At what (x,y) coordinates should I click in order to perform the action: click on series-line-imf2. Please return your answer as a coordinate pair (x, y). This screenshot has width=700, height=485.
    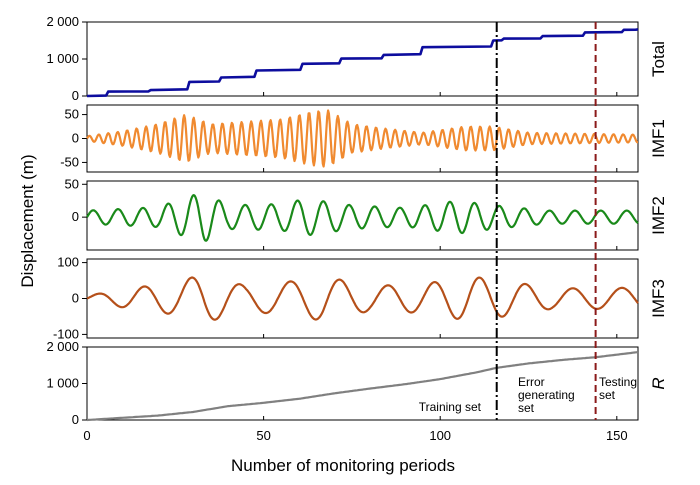
    Looking at the image, I should click on (362, 218).